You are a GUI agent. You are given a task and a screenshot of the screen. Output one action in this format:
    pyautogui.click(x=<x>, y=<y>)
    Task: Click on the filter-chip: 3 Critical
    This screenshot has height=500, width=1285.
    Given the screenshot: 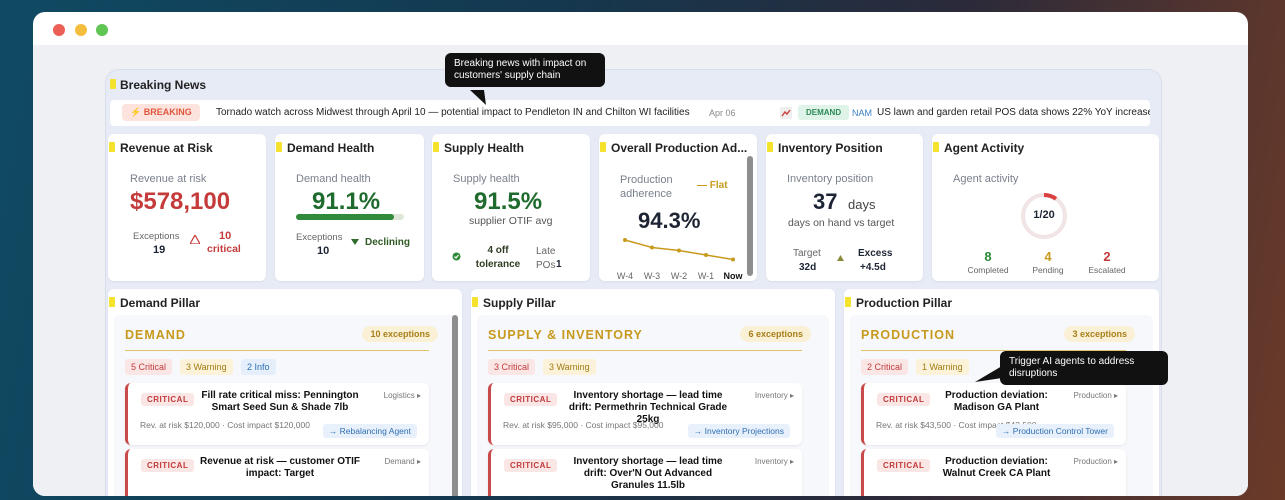 What is the action you would take?
    pyautogui.click(x=512, y=367)
    